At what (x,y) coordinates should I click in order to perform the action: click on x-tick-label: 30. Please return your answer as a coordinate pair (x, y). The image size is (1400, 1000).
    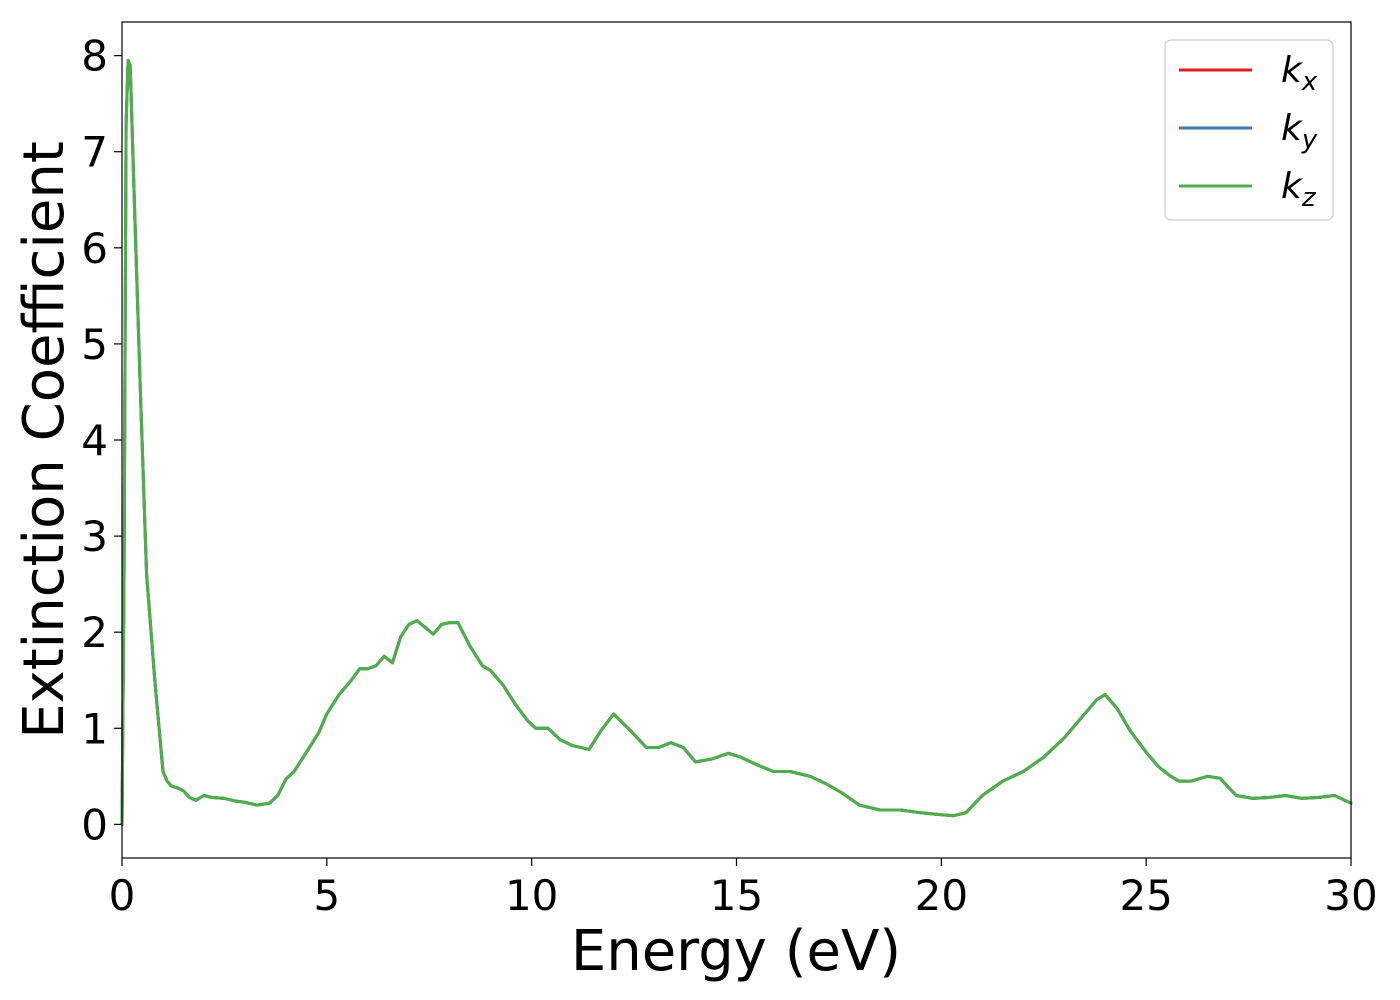
    Looking at the image, I should click on (1350, 895).